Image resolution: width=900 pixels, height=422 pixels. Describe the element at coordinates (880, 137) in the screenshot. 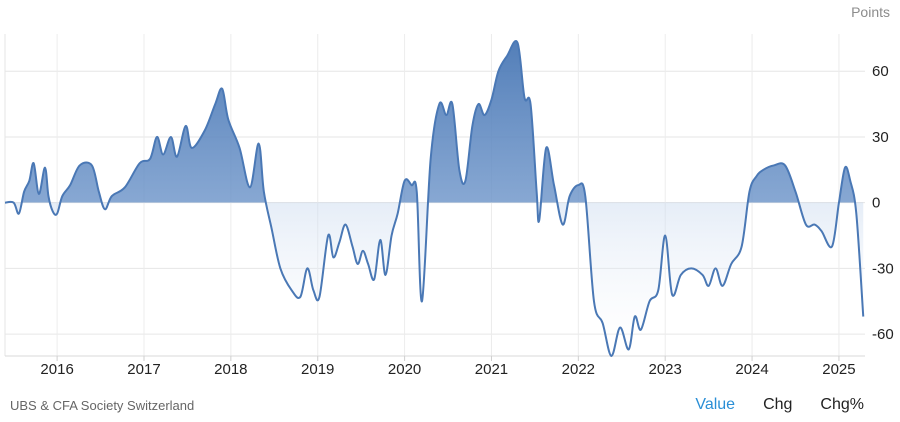

I see `y-tick-label: 30` at that location.